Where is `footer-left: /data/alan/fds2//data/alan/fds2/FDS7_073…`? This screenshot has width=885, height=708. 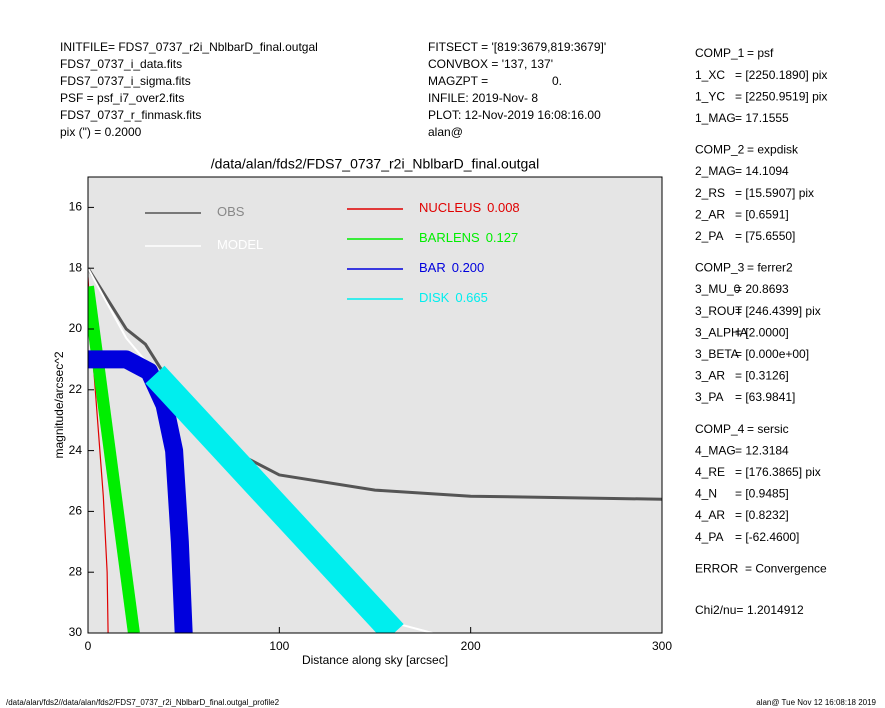 footer-left: /data/alan/fds2//data/alan/fds2/FDS7_073… is located at coordinates (143, 702).